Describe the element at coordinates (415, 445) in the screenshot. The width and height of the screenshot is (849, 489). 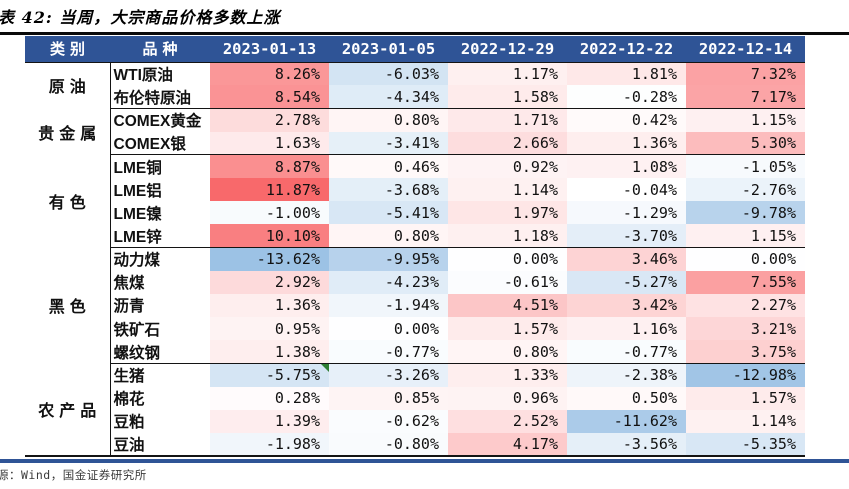
I see `table-row: 豆油 -1.98% -0.80% 4.17% -3.56% -5.35%` at that location.